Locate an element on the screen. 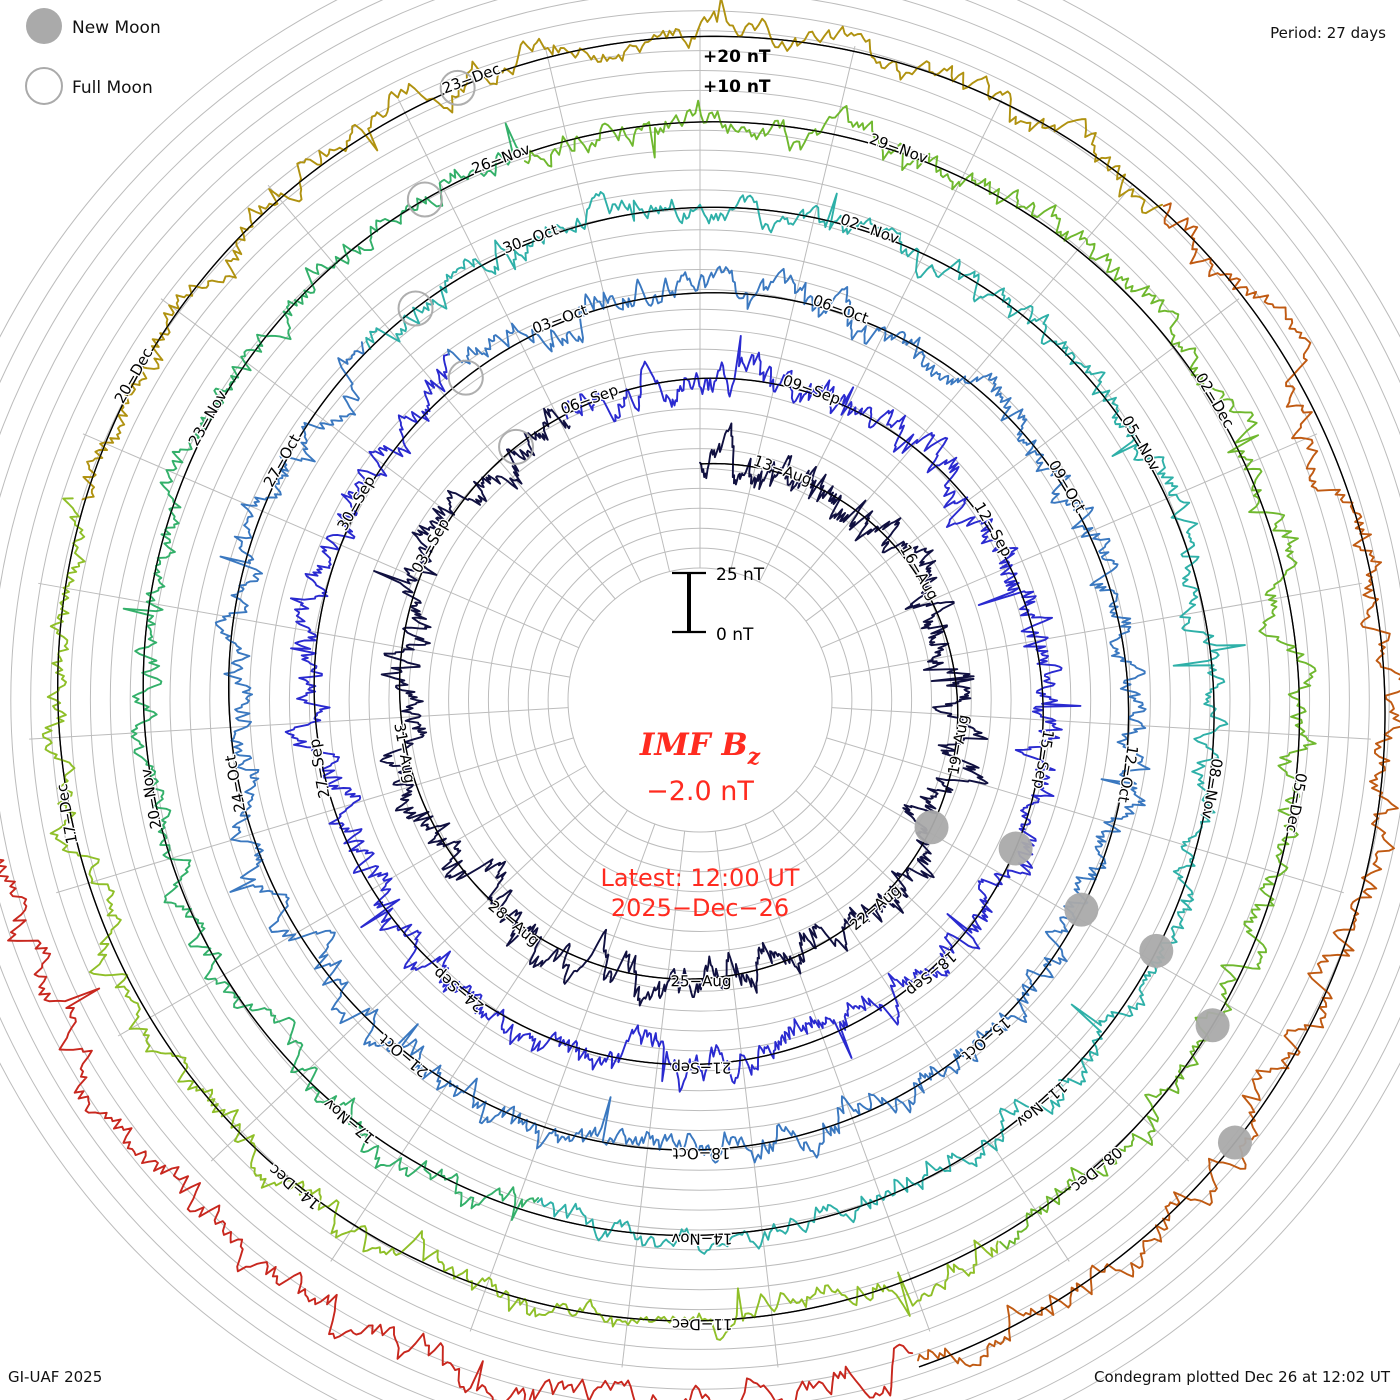 The image size is (1400, 1400). date-label: 12−Oct is located at coordinates (1128, 774).